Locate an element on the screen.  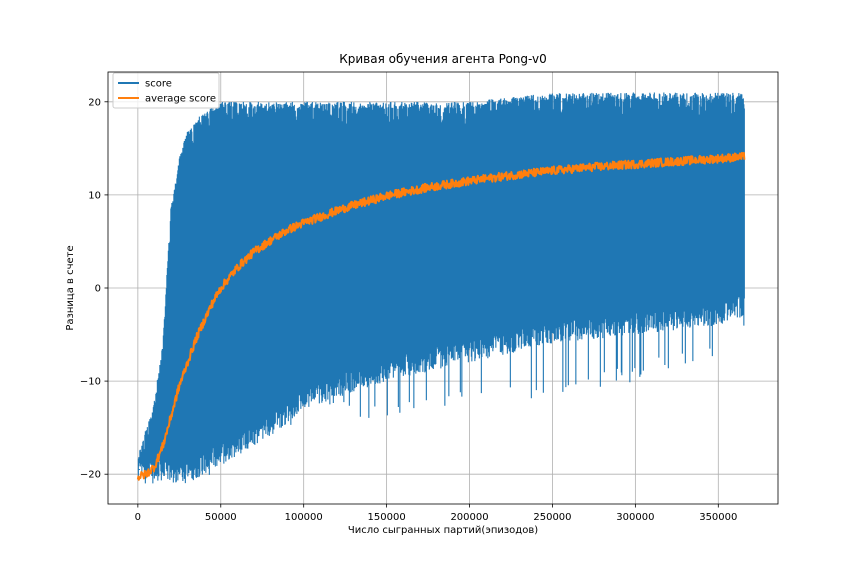
x-tick-label: 200000 is located at coordinates (469, 517).